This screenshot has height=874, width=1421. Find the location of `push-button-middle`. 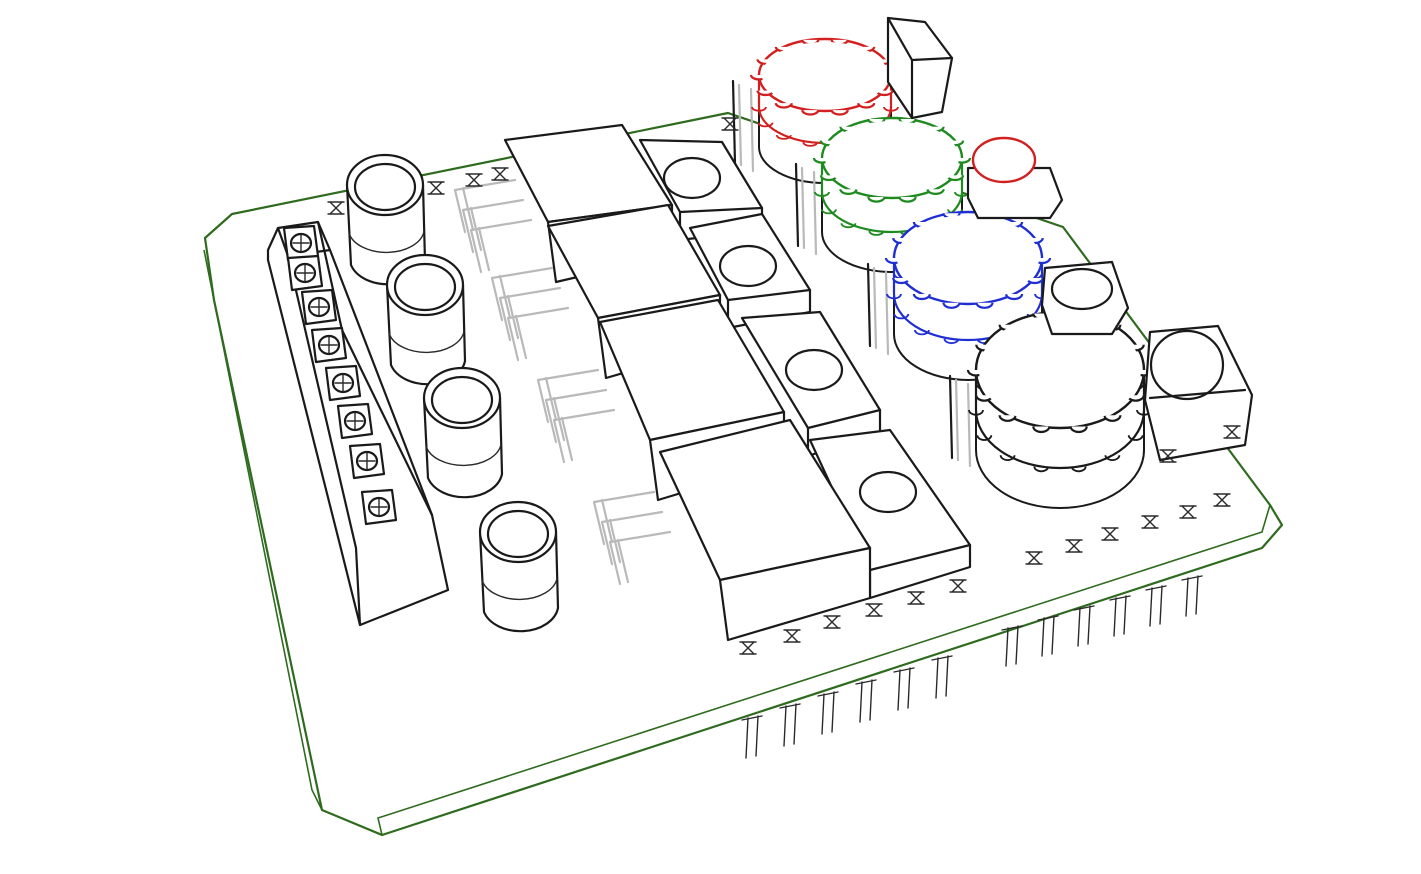

push-button-middle is located at coordinates (1085, 298).